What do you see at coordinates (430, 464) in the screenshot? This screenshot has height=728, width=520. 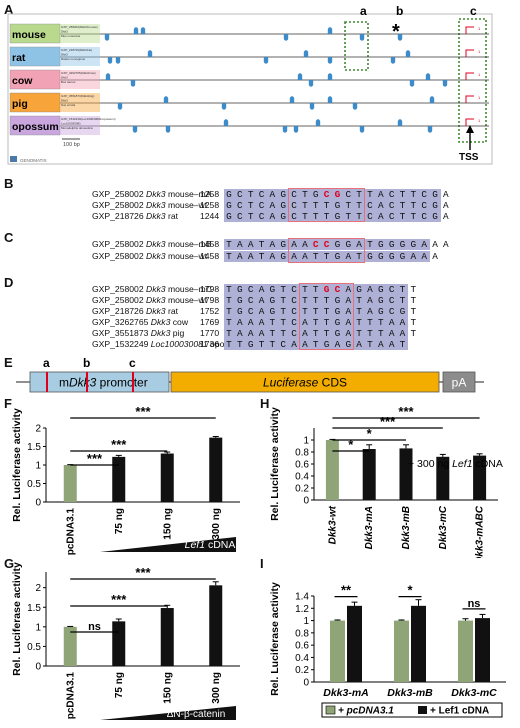 I see `annotation-pre: + 300 ng` at bounding box center [430, 464].